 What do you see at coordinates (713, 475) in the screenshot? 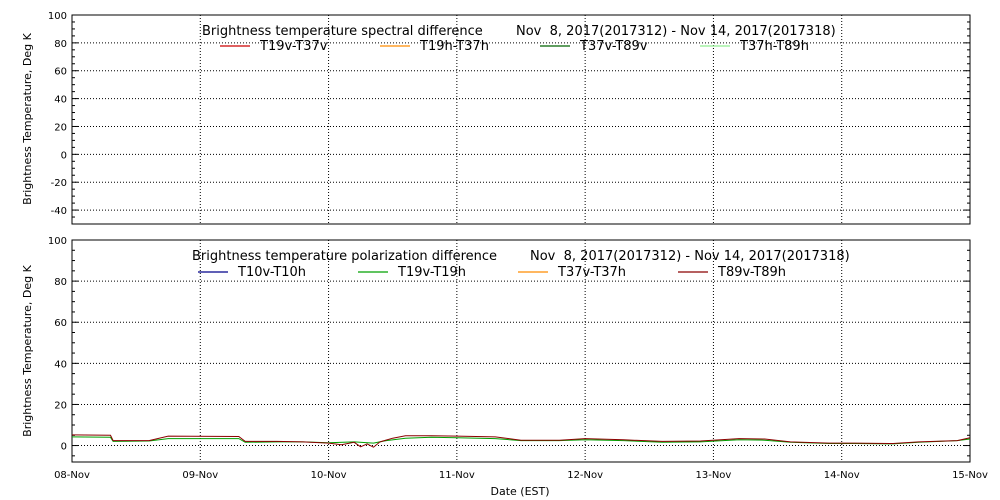
I see `x-tick-label: 13-Nov` at bounding box center [713, 475].